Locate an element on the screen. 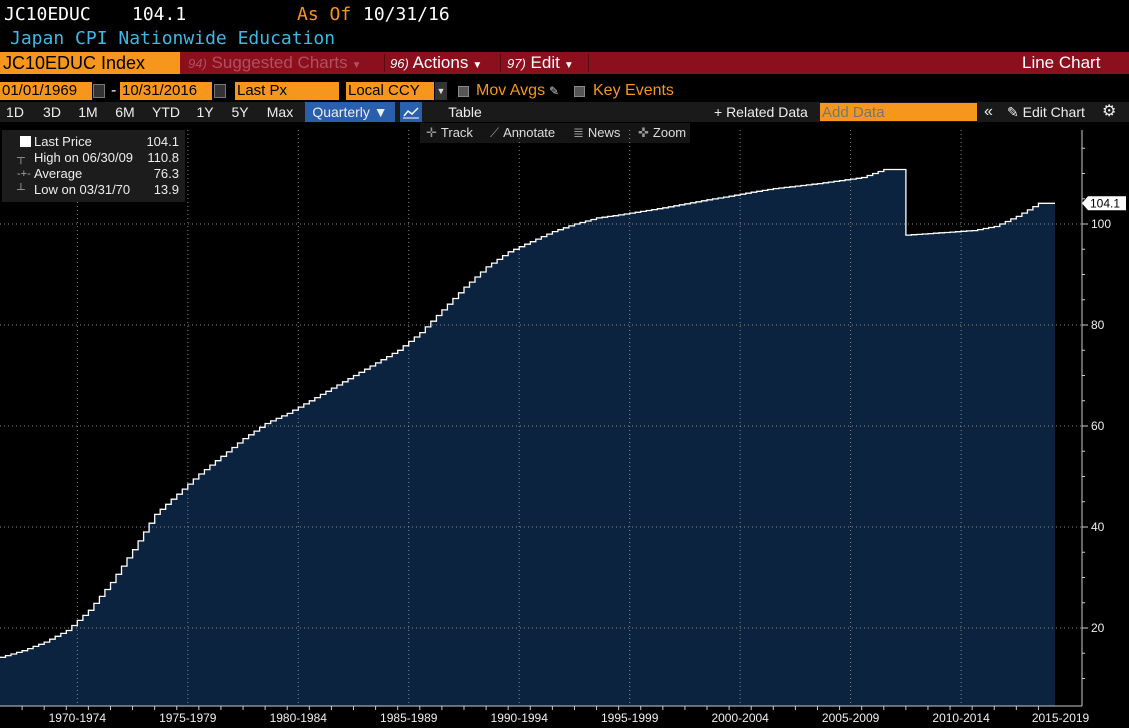 The image size is (1129, 728). period-1y: 1Y is located at coordinates (205, 112).